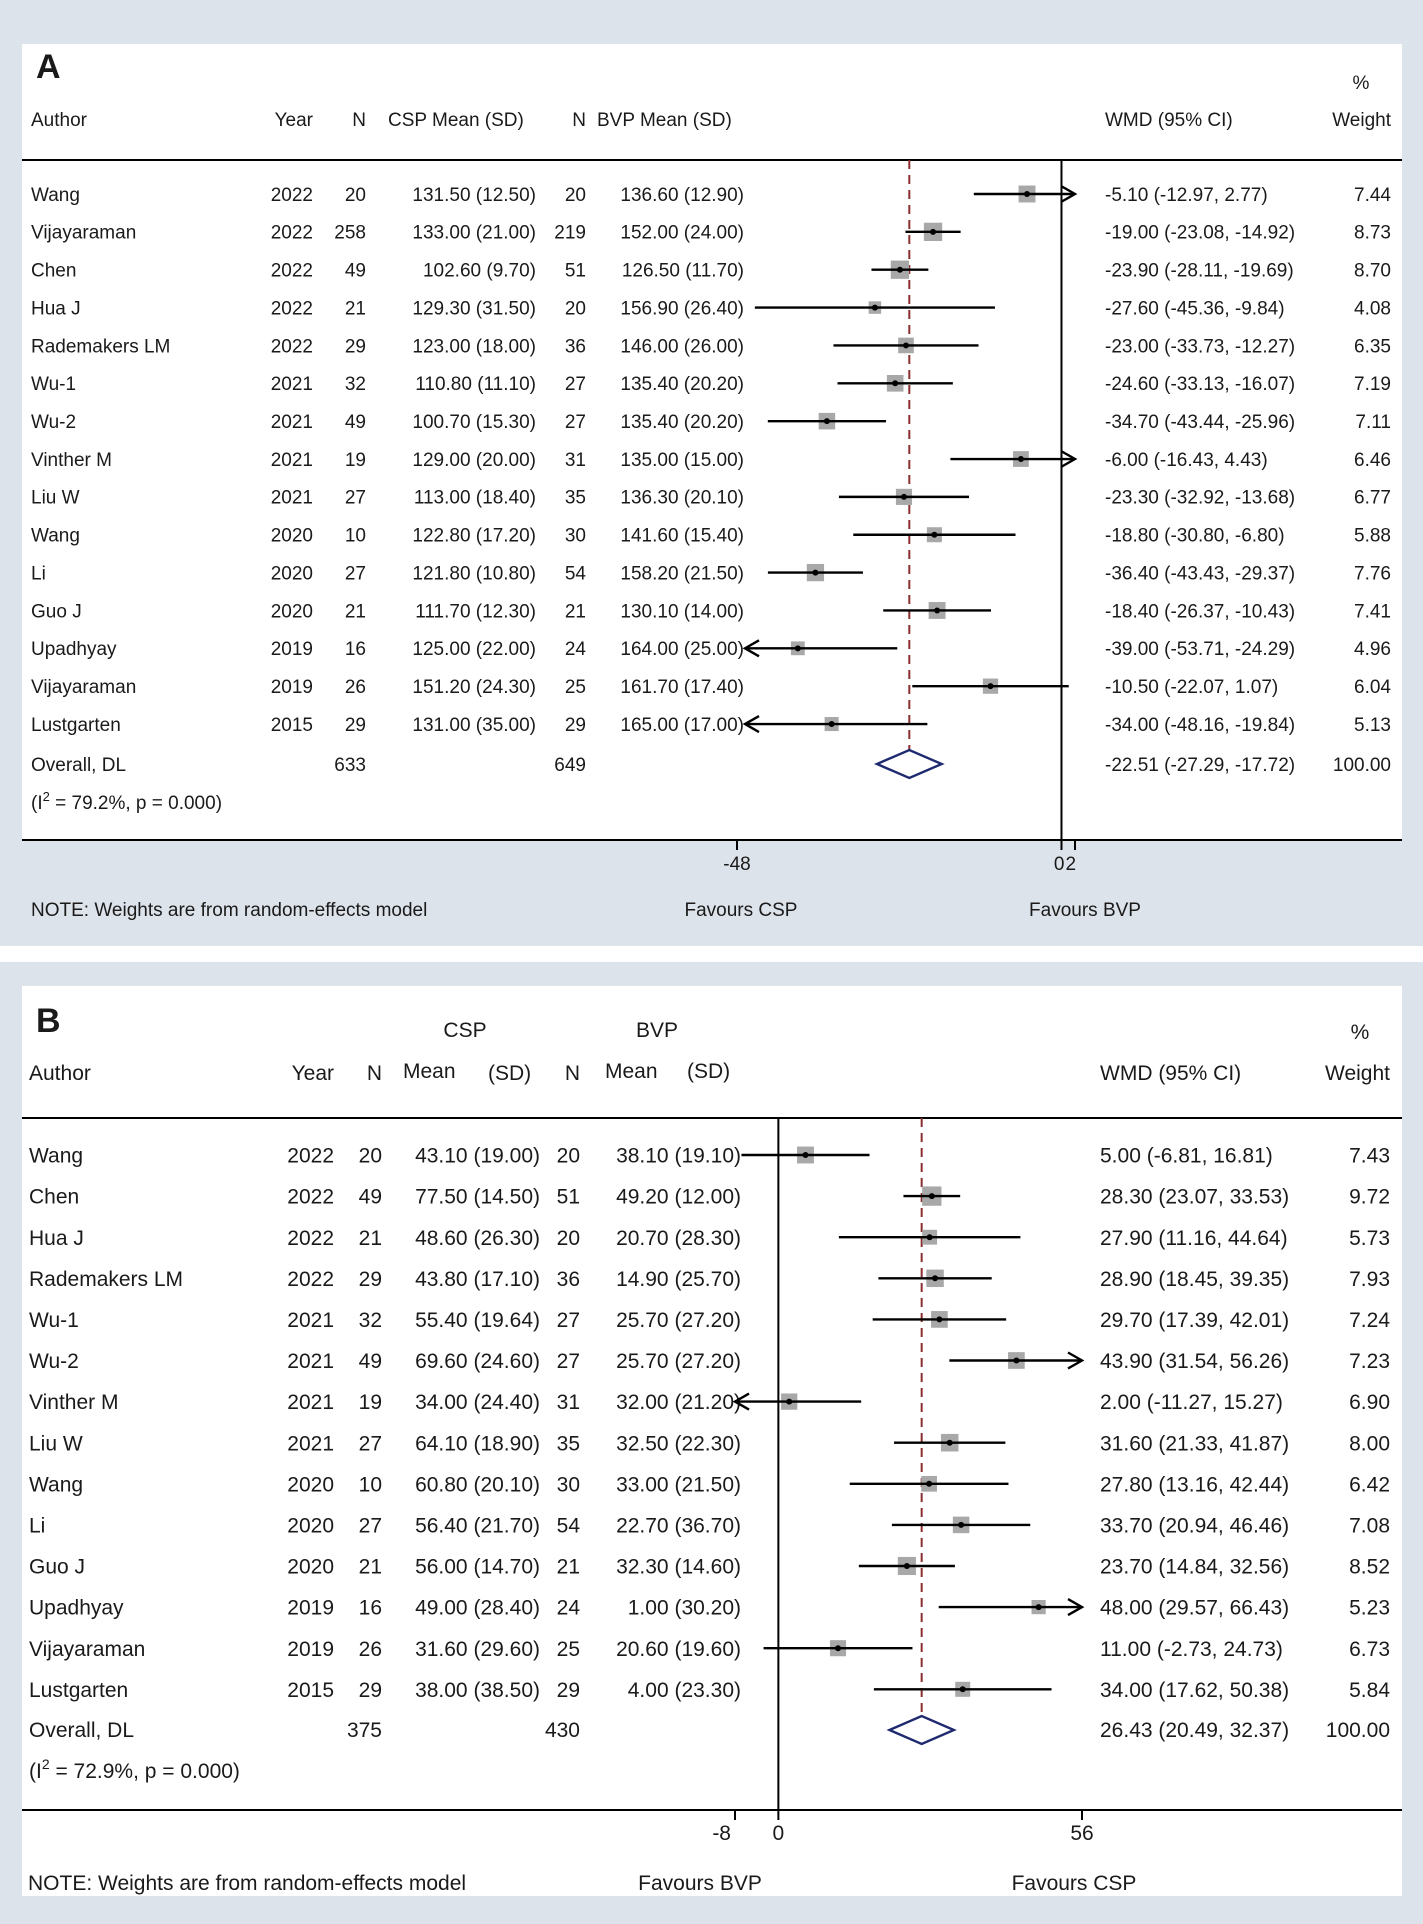  Describe the element at coordinates (477, 1361) in the screenshot. I see `mean-sd-1-cell: 69.60 (24.60)` at that location.